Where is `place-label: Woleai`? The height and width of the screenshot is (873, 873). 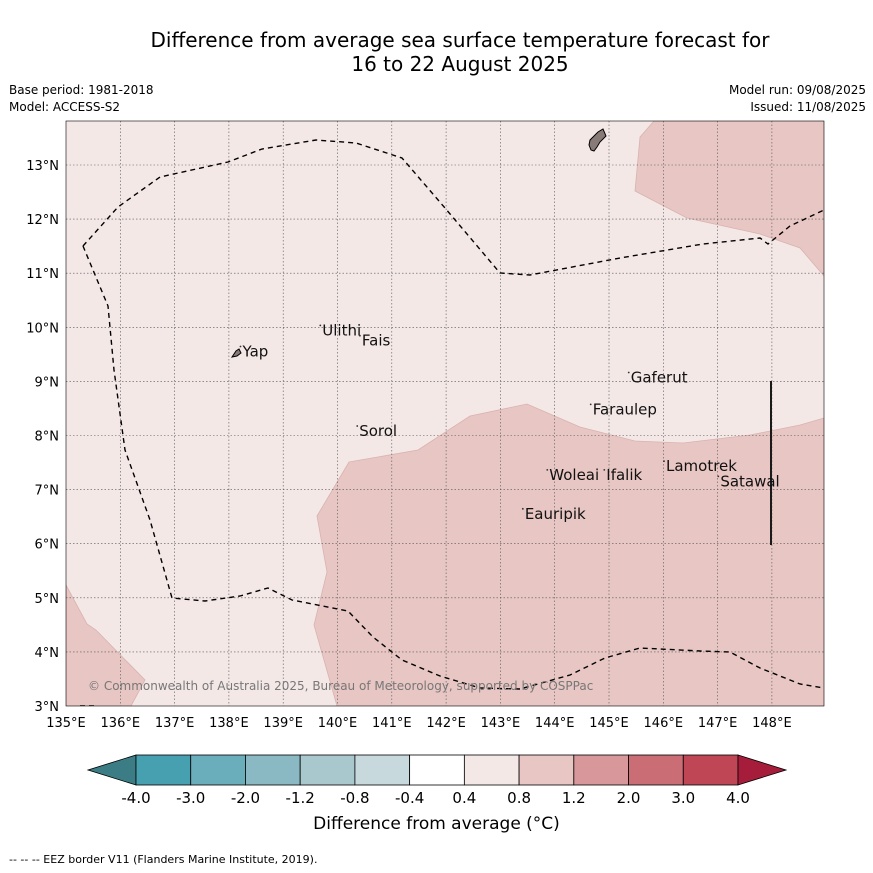 place-label: Woleai is located at coordinates (574, 475).